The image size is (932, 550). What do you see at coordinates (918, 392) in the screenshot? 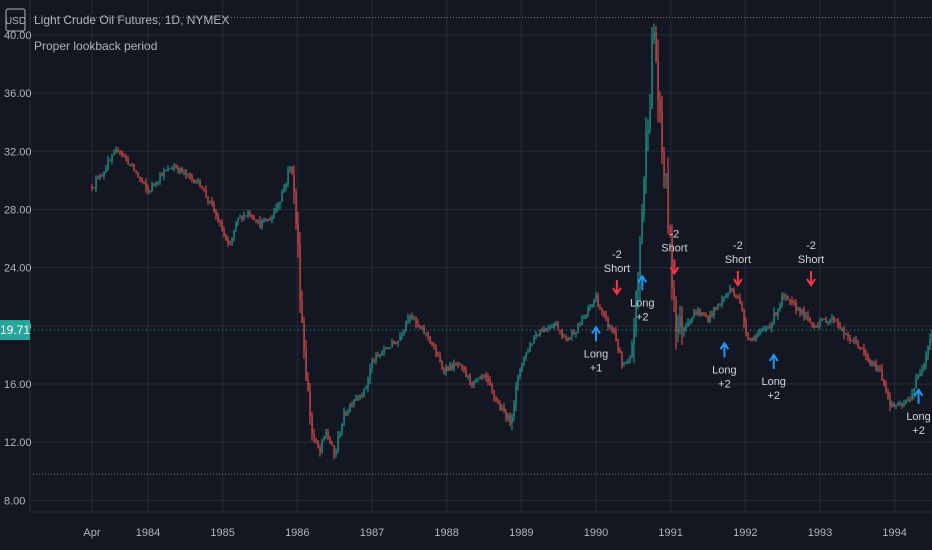
I see `long-arrow-head-icon` at bounding box center [918, 392].